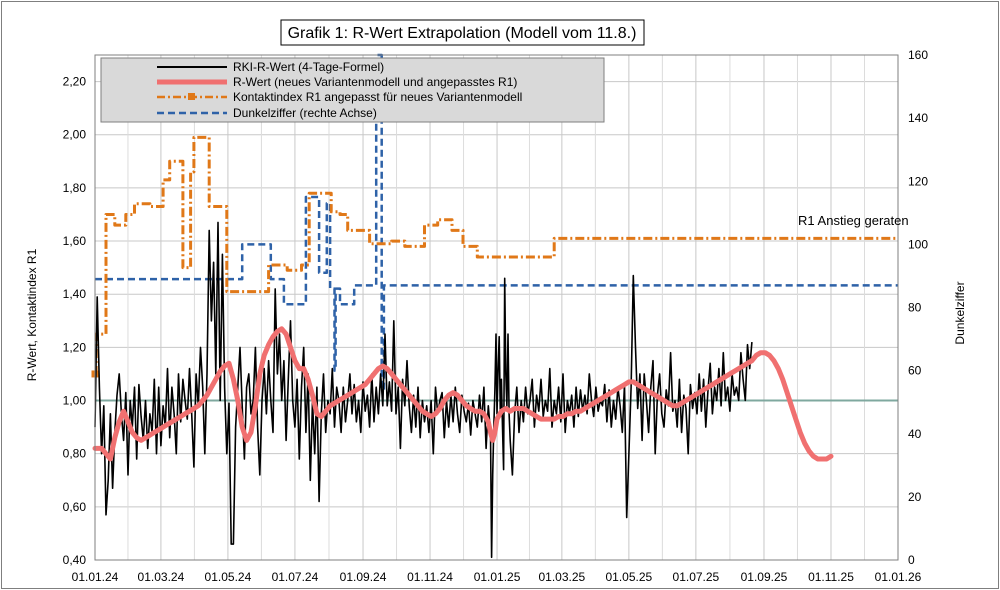 The image size is (1000, 590). I want to click on left-axis-ticks: 0,40 0,60 0,80 1,00 1,20 1,40 1,60 1,80 2,00 2,20, so click(75, 321).